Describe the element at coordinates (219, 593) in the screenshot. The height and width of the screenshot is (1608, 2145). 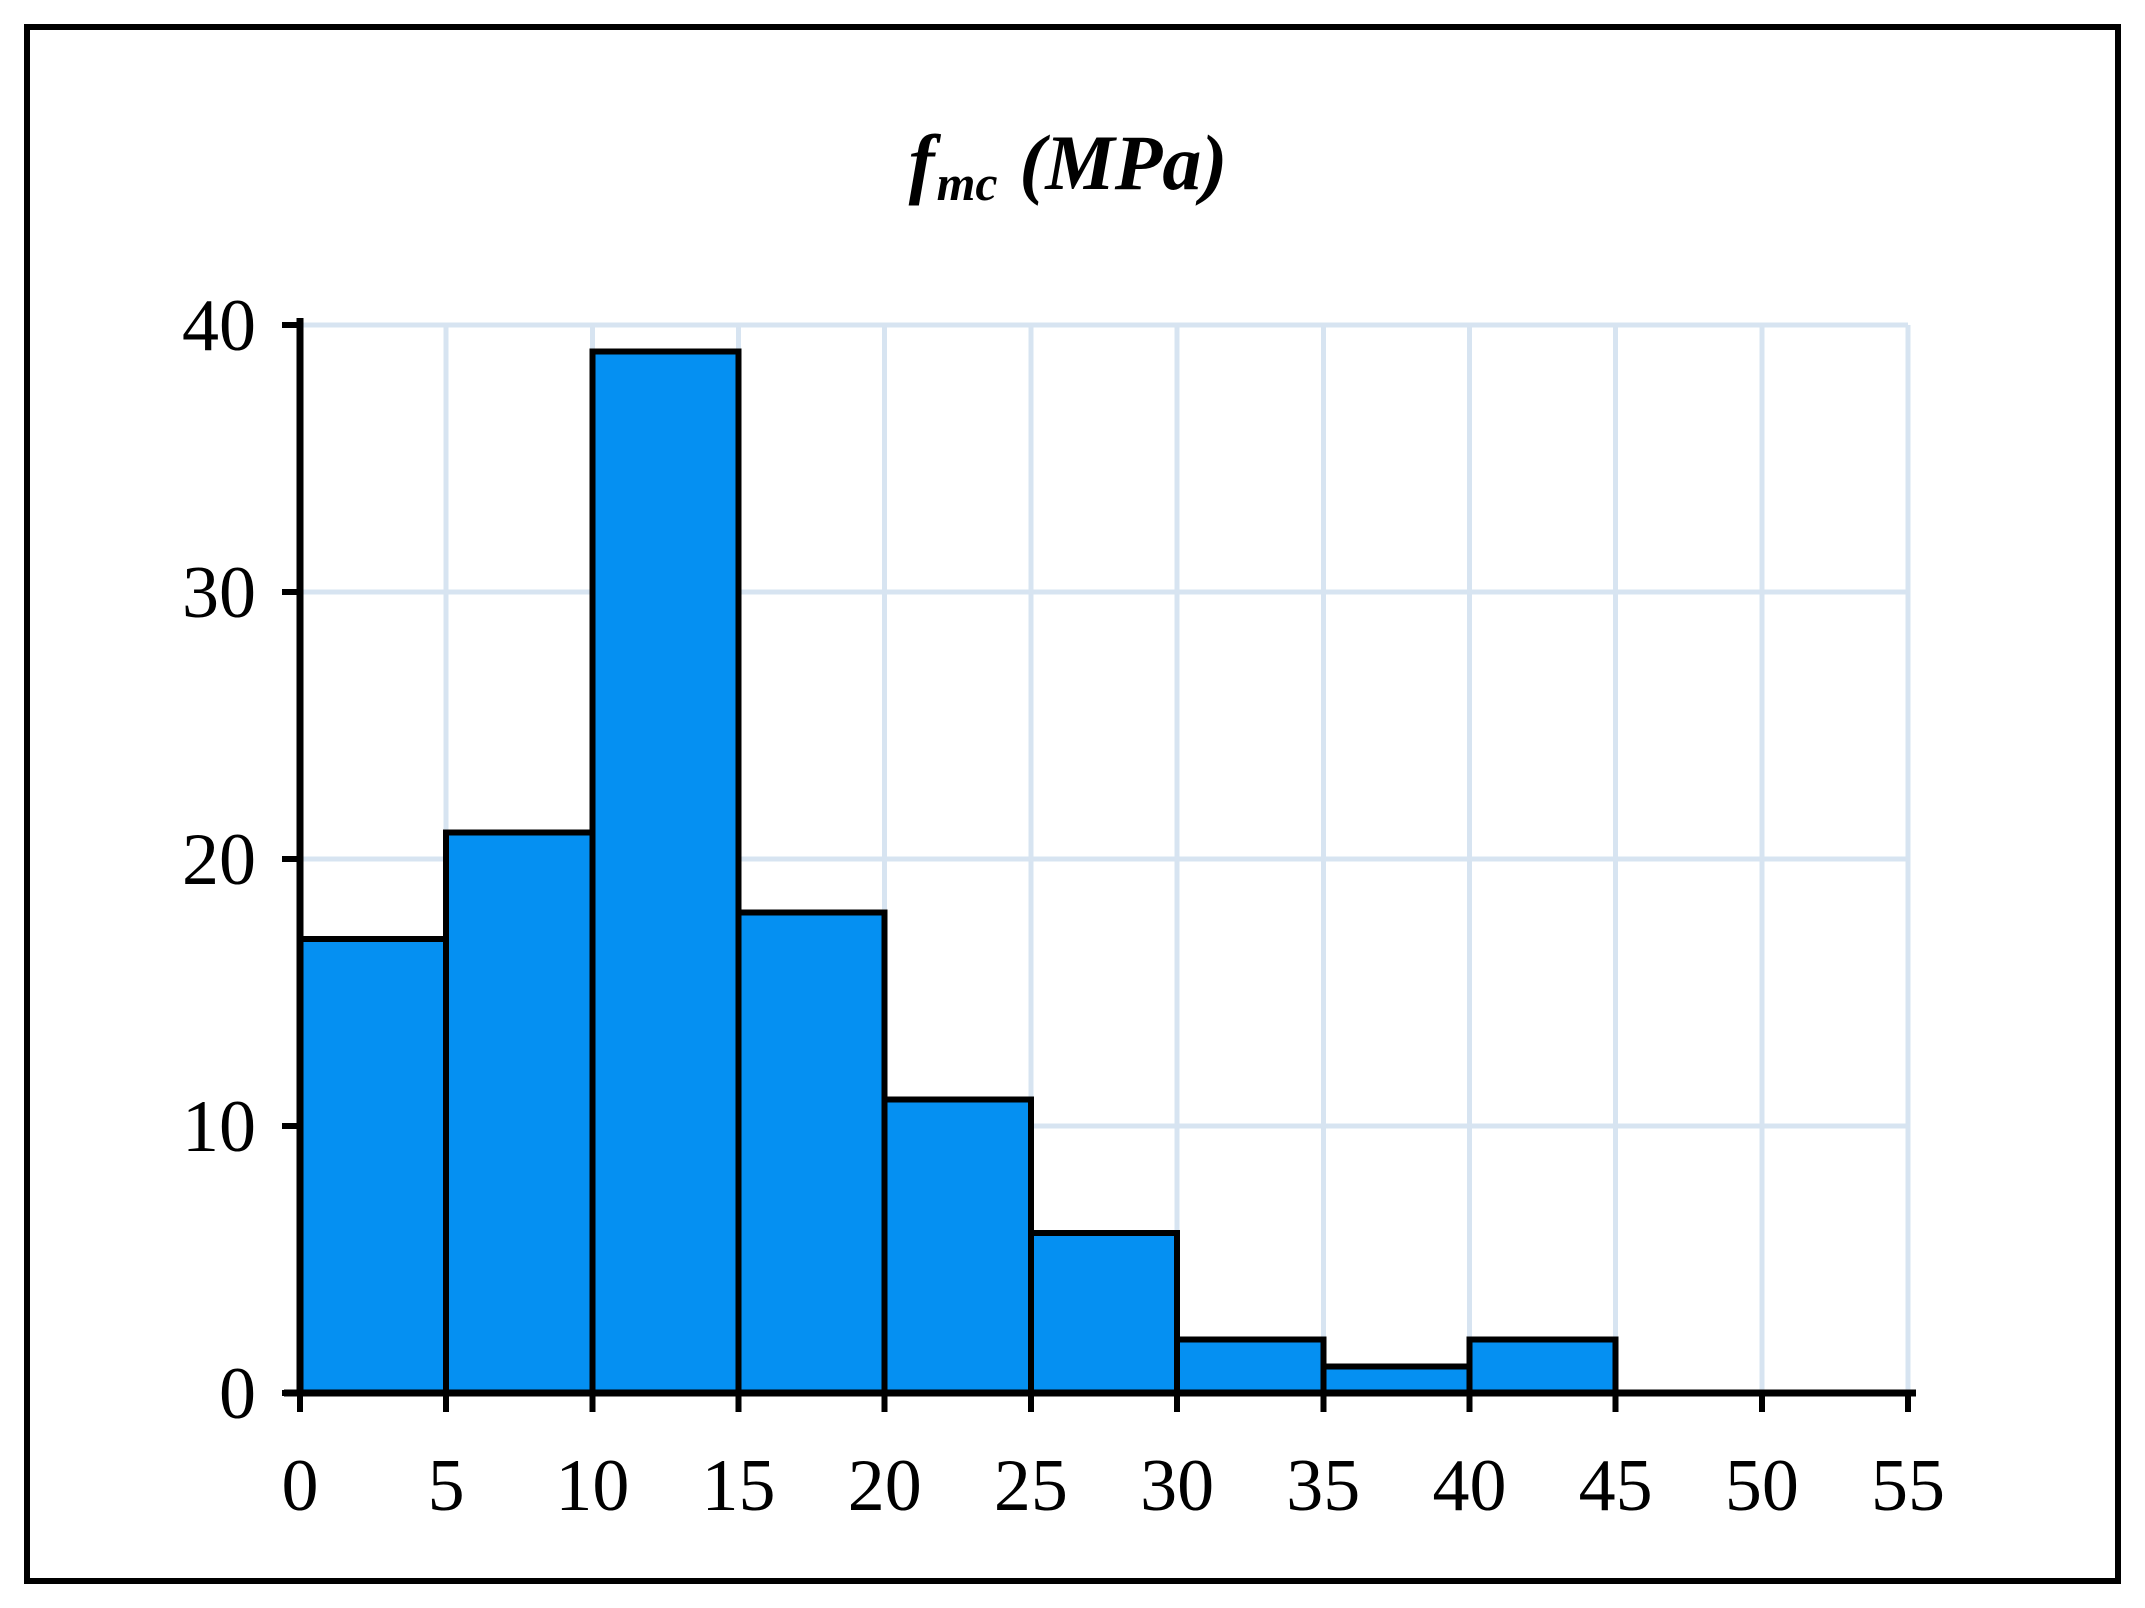
I see `y-tick-label: 30` at that location.